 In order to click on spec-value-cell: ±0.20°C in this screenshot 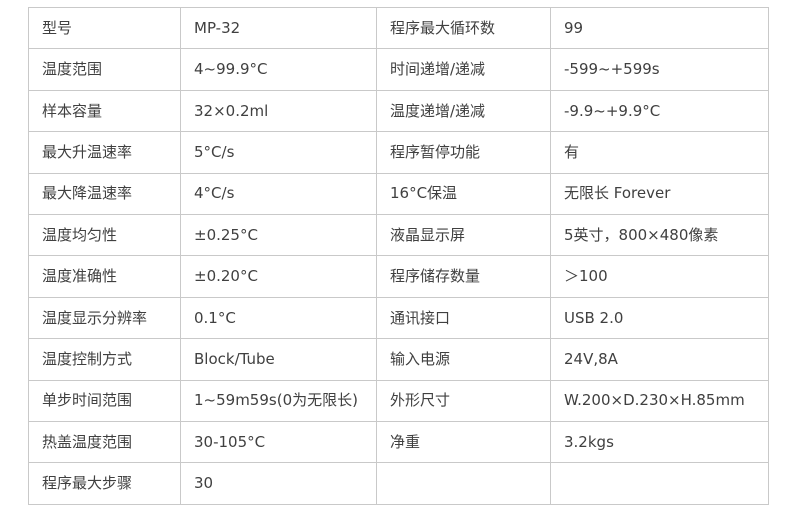, I will do `click(278, 276)`.